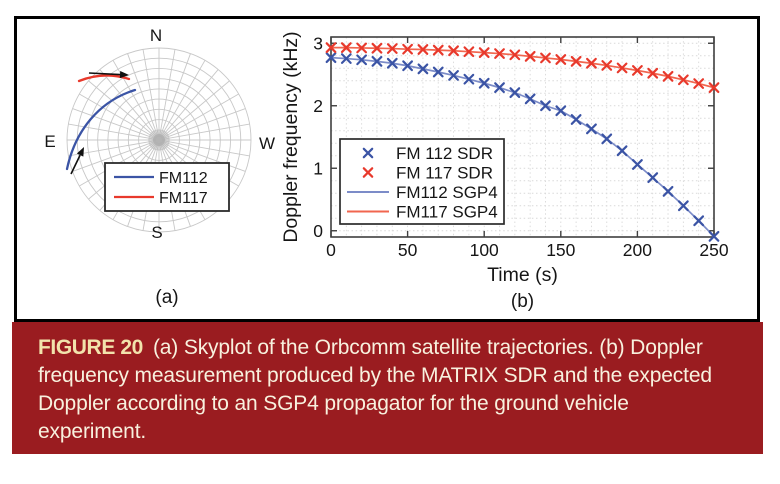 This screenshot has width=780, height=484. What do you see at coordinates (104, 74) in the screenshot?
I see `direction-arrow-1-shaft` at bounding box center [104, 74].